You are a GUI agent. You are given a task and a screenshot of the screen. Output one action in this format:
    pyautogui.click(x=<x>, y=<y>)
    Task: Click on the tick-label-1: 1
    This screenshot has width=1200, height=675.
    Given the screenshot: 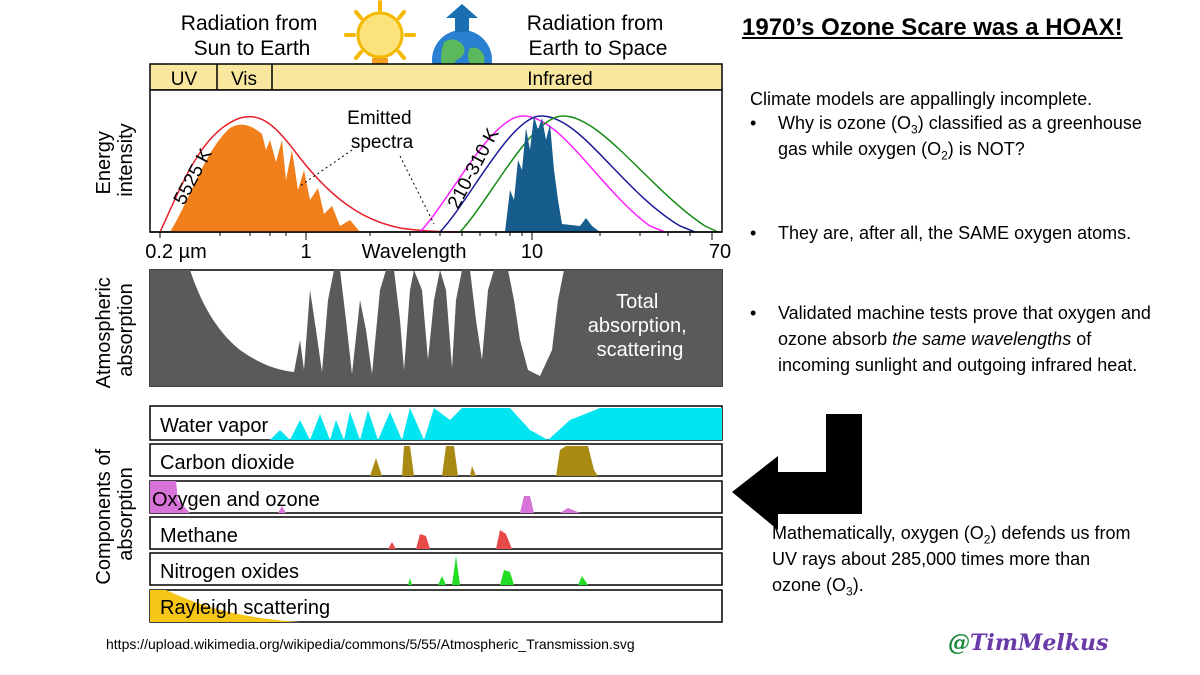 What is the action you would take?
    pyautogui.click(x=305, y=252)
    